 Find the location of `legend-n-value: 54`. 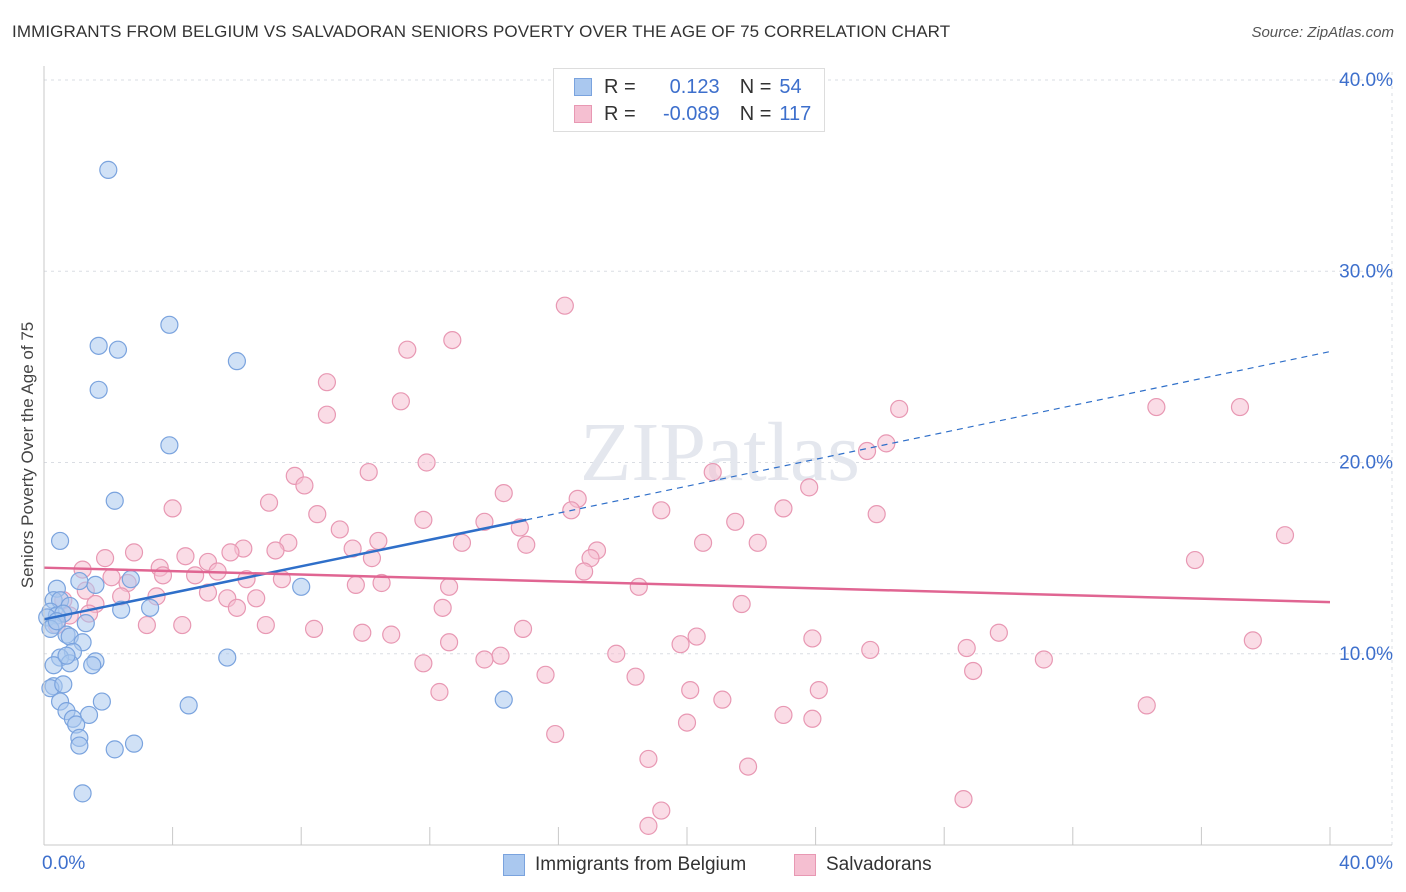

legend-n-value: 54 is located at coordinates (790, 86).